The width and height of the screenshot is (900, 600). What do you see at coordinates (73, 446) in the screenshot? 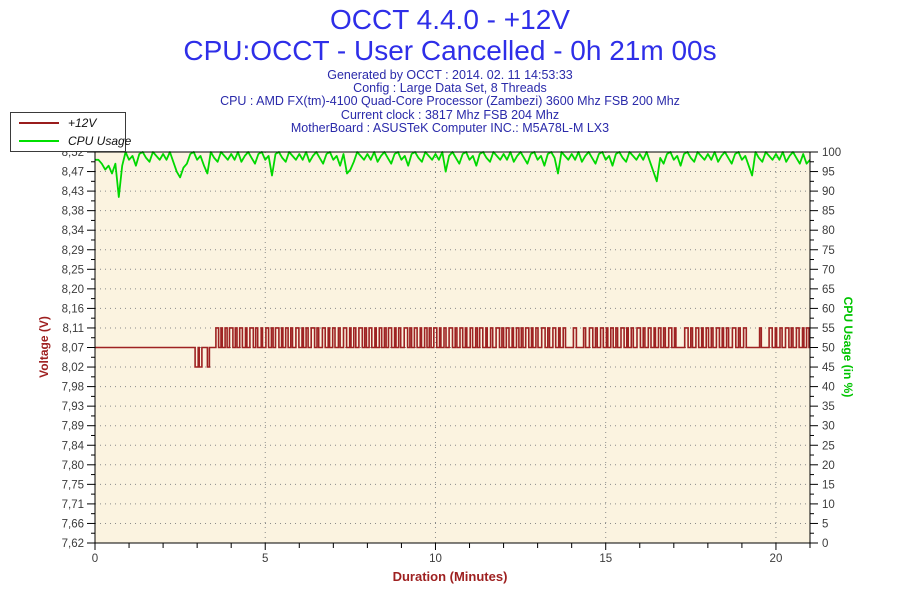
I see `y-left-tick-label: 7,84` at bounding box center [73, 446].